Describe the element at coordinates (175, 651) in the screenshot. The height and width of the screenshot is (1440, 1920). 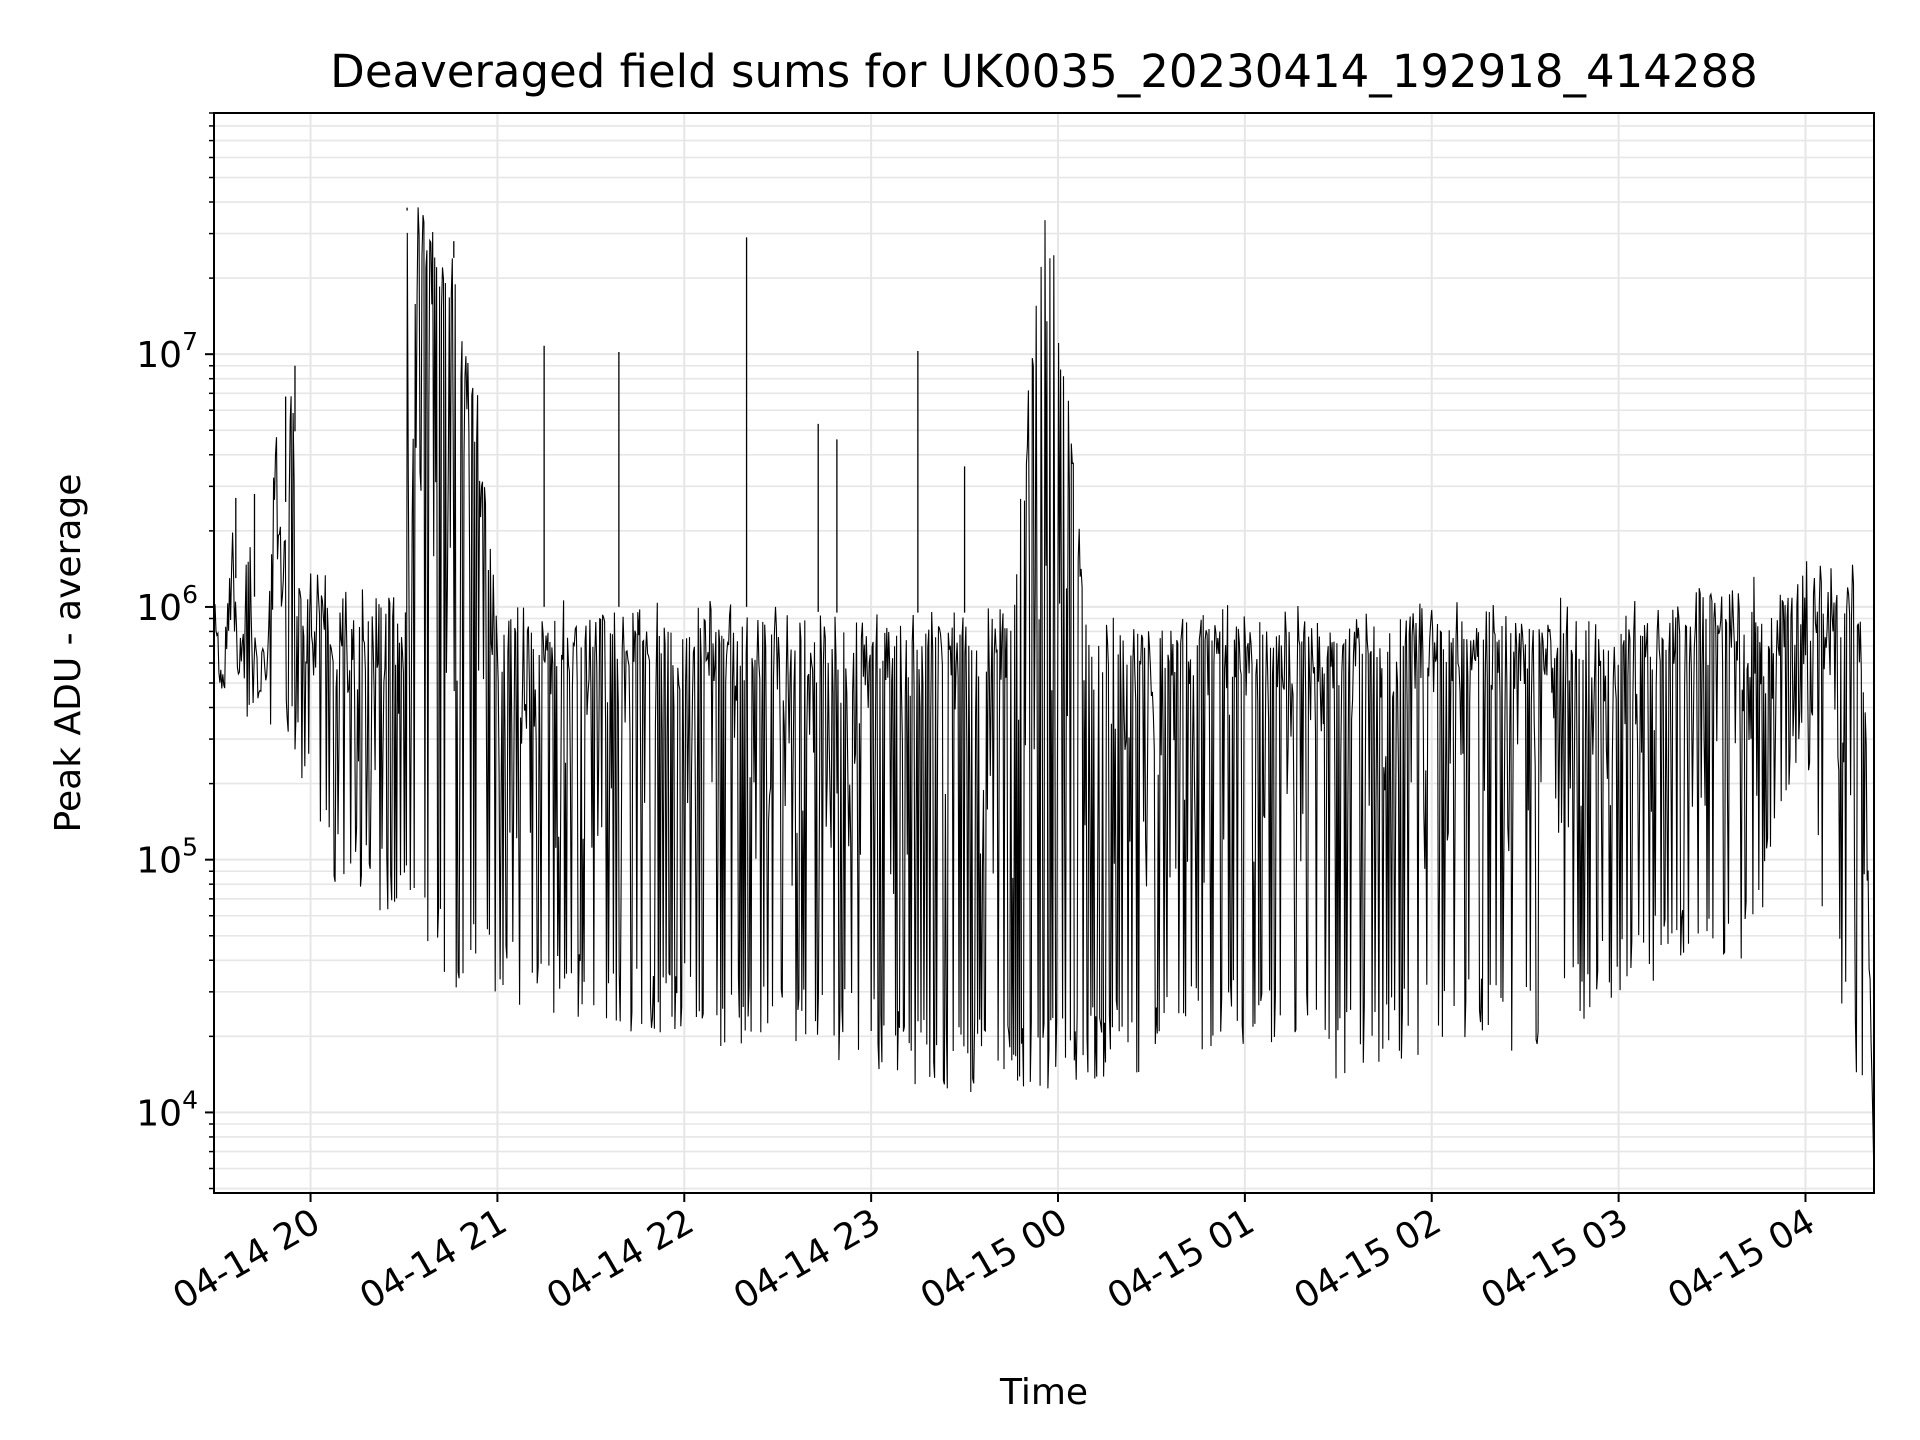
I see `y-axis: 10⁴ 10⁵ 10⁶ 10⁷` at that location.